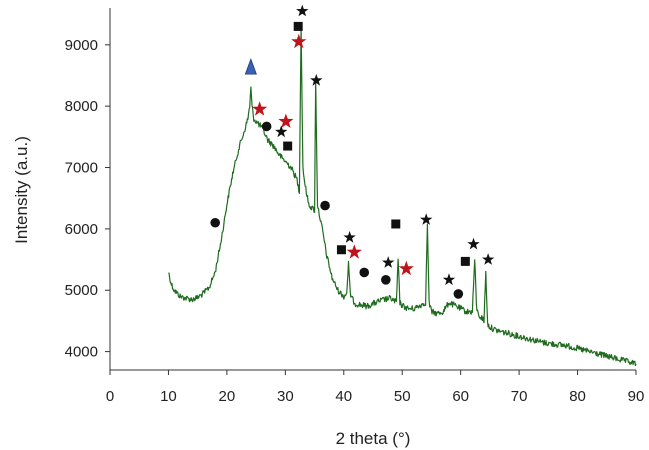 The width and height of the screenshot is (649, 450). What do you see at coordinates (519, 396) in the screenshot?
I see `x-tick-label: 70` at bounding box center [519, 396].